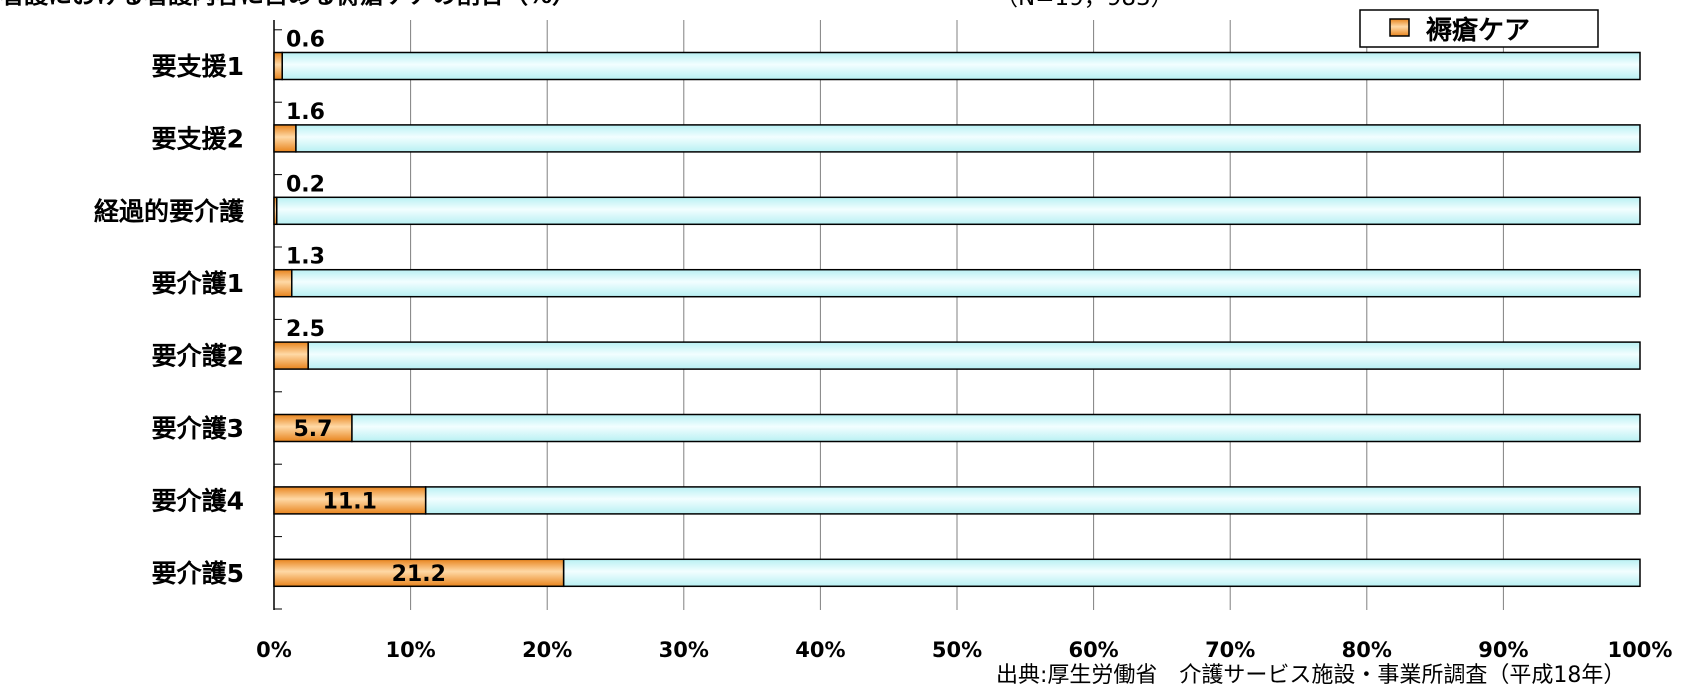 Image resolution: width=1698 pixels, height=691 pixels. Describe the element at coordinates (547, 650) in the screenshot. I see `x-tick-label: 20%` at that location.